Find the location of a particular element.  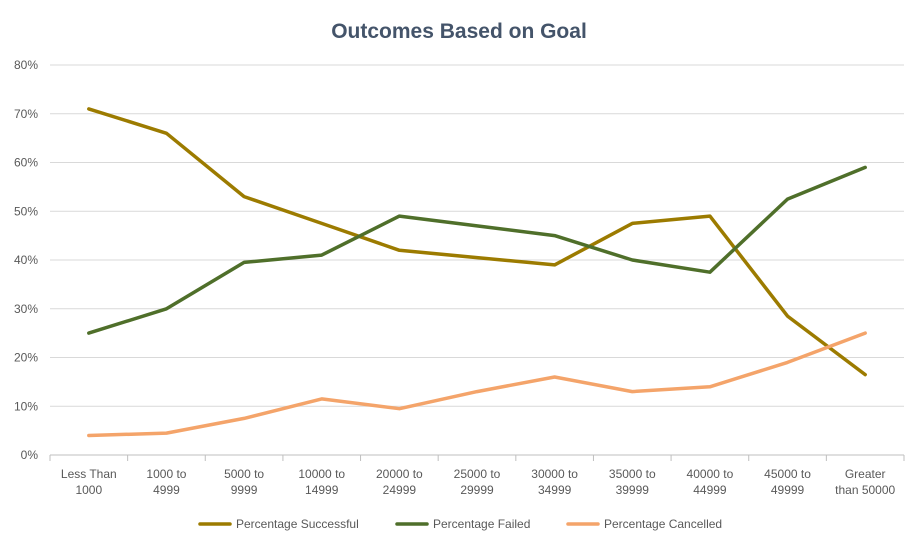

x-tick-label-line: than 50000 is located at coordinates (865, 490).